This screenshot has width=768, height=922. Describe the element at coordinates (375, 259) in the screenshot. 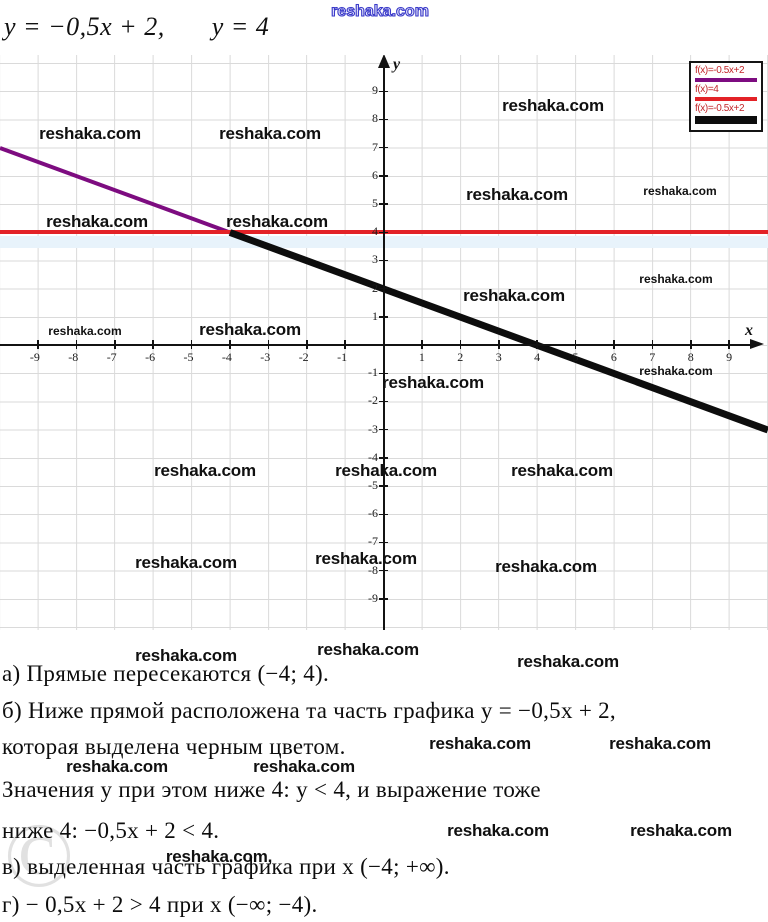

I see `y-tick-label: 3` at that location.